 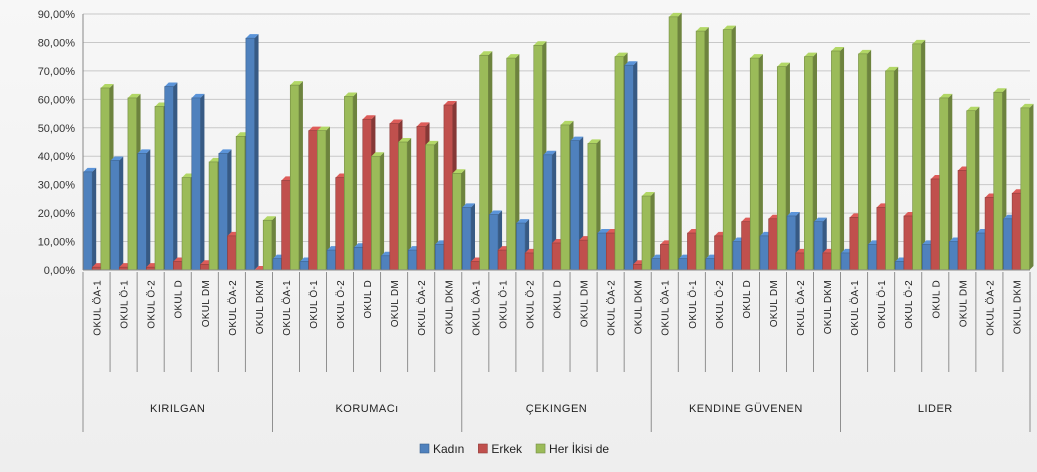 I want to click on x-tick-label: OKUL DKM, so click(x=828, y=307).